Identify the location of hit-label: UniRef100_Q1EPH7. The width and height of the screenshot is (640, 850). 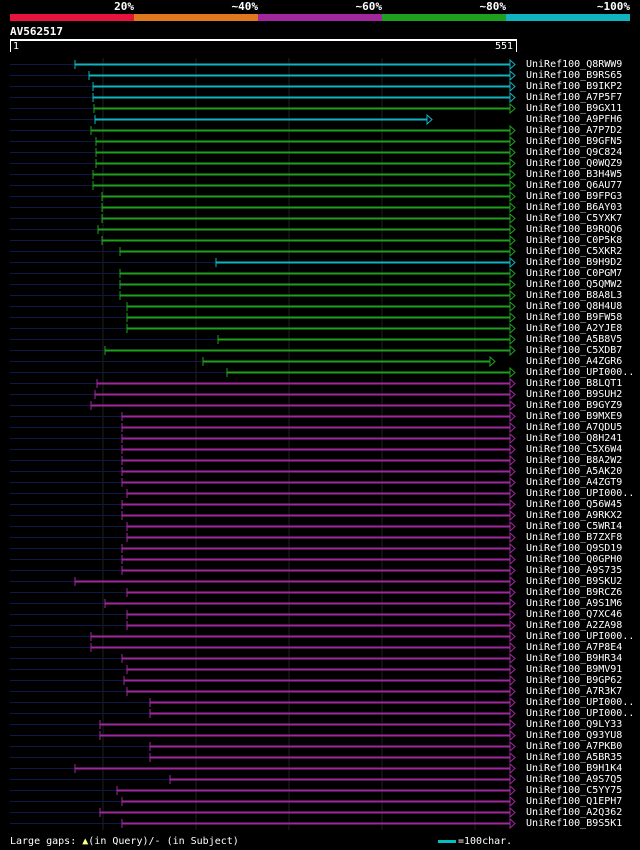
(574, 801).